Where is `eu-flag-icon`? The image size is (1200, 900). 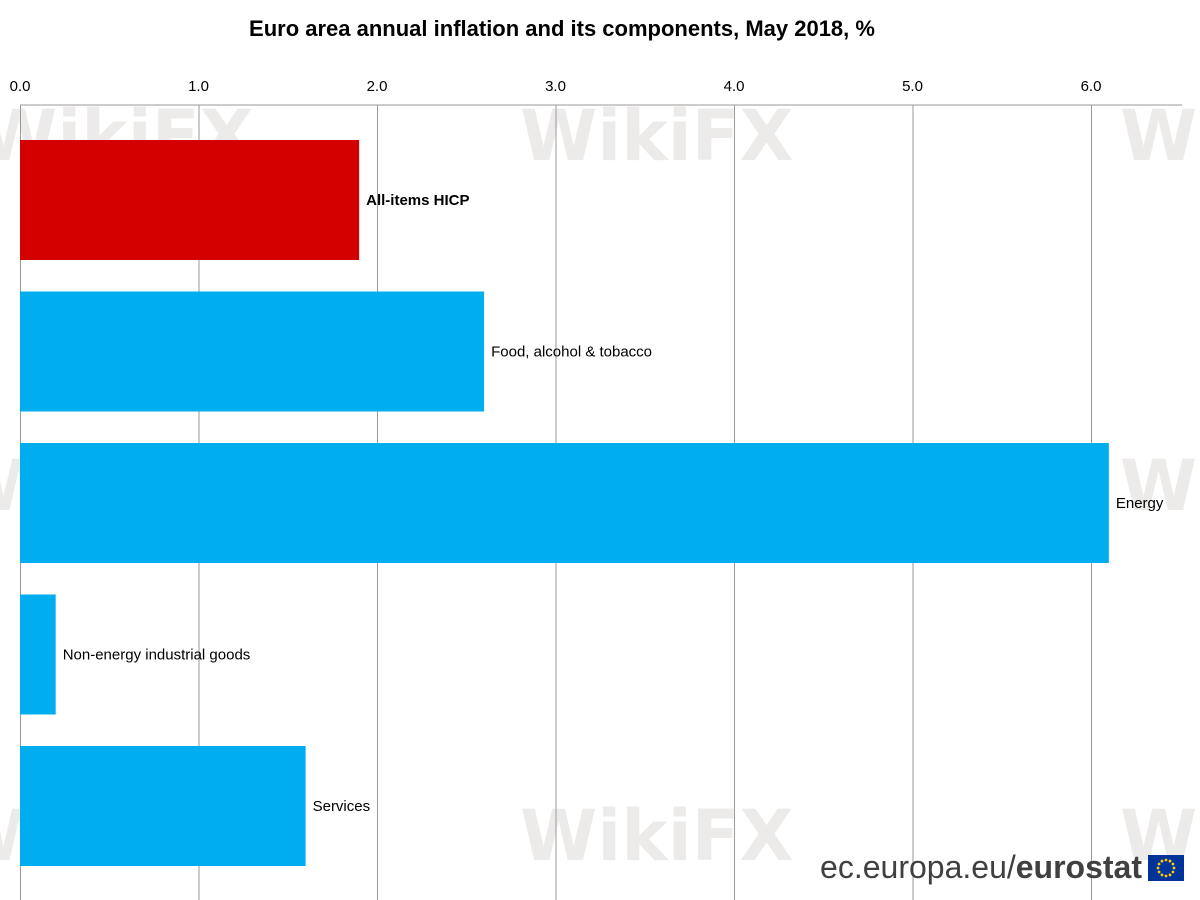
eu-flag-icon is located at coordinates (1166, 867).